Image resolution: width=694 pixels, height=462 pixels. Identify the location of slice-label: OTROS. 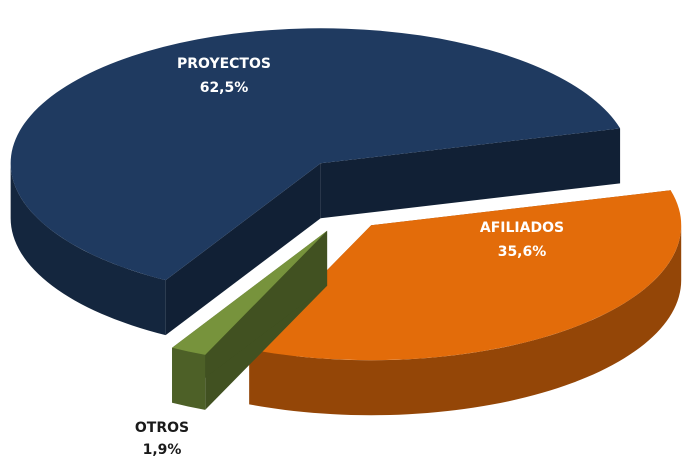
(162, 428).